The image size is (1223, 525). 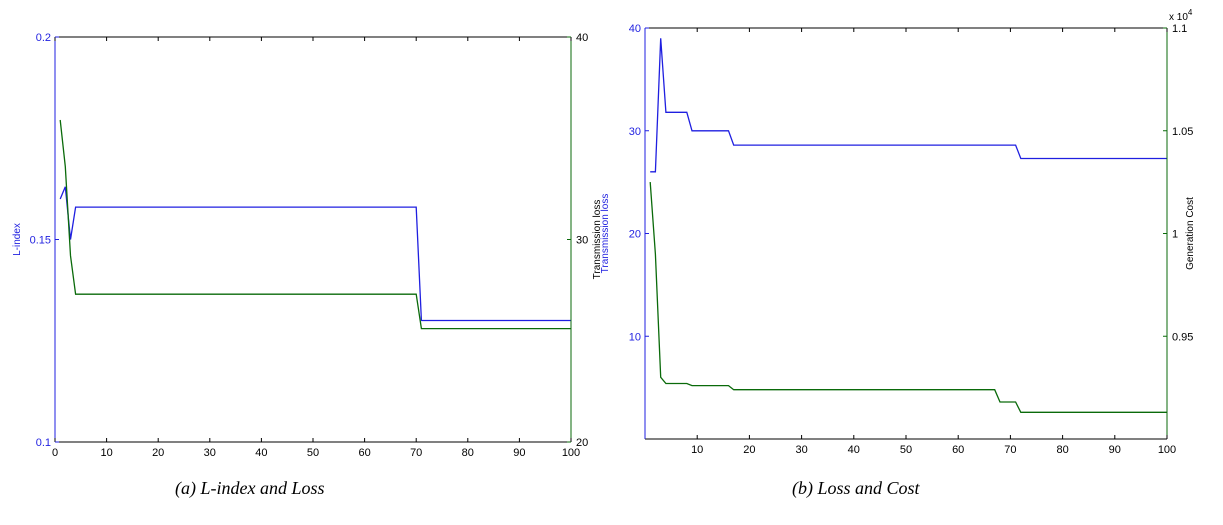 What do you see at coordinates (1182, 132) in the screenshot?
I see `y-tick-label-right: 1.05` at bounding box center [1182, 132].